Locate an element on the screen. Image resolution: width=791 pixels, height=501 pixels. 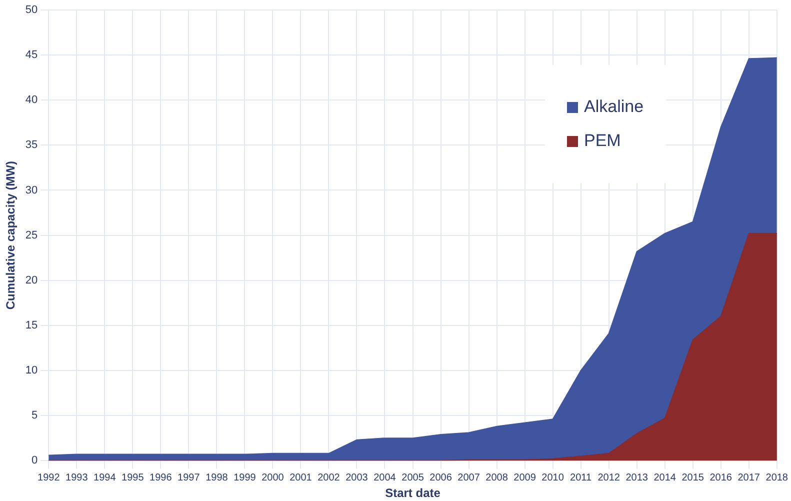
y-tick-label: 45 is located at coordinates (31, 55).